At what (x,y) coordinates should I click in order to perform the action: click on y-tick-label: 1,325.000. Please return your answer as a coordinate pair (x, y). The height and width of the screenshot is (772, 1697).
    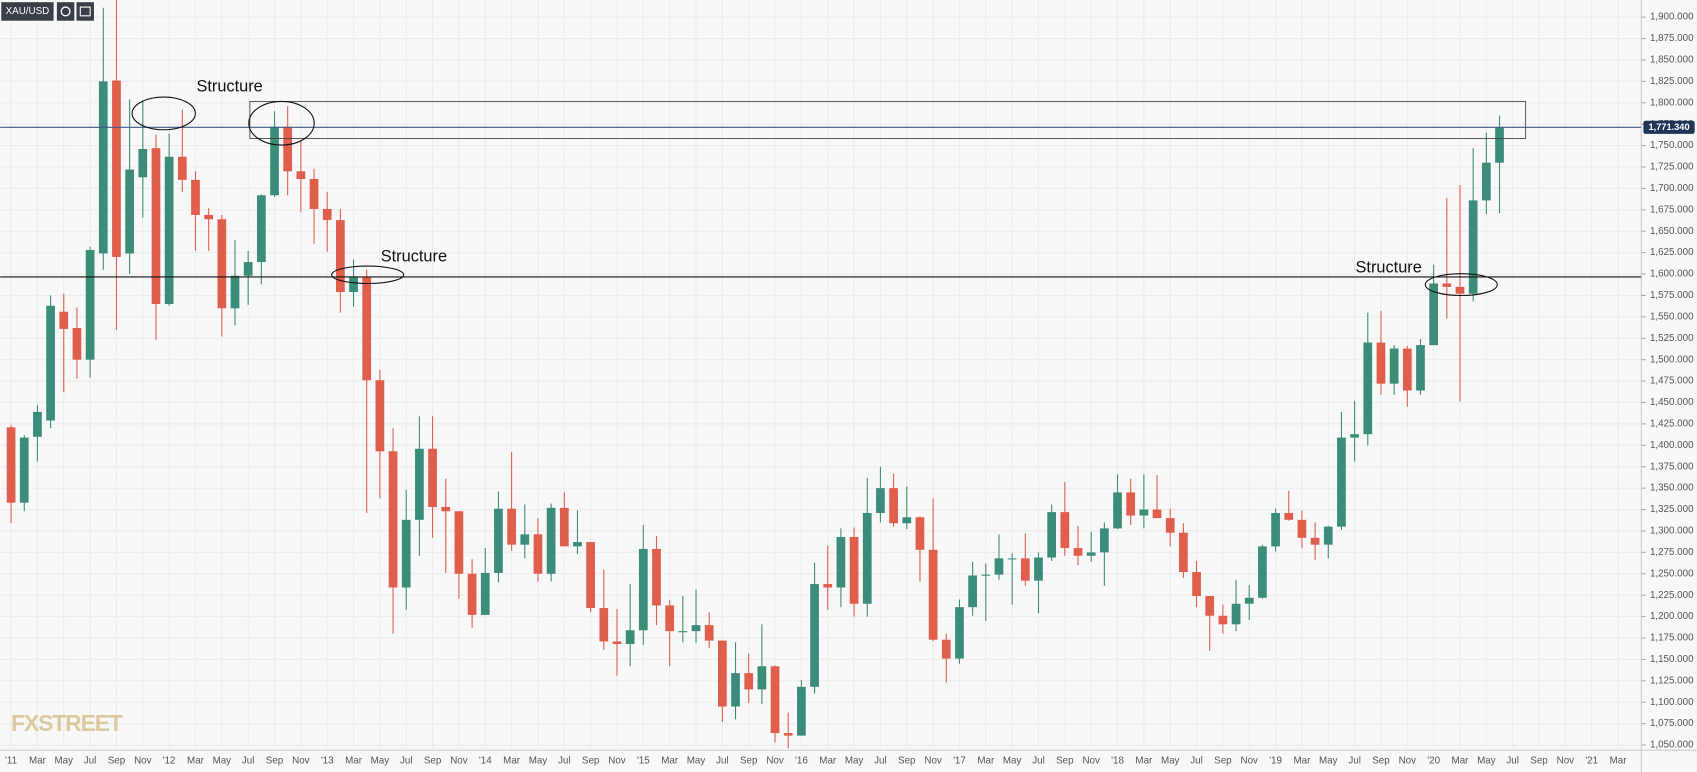
    Looking at the image, I should click on (1672, 509).